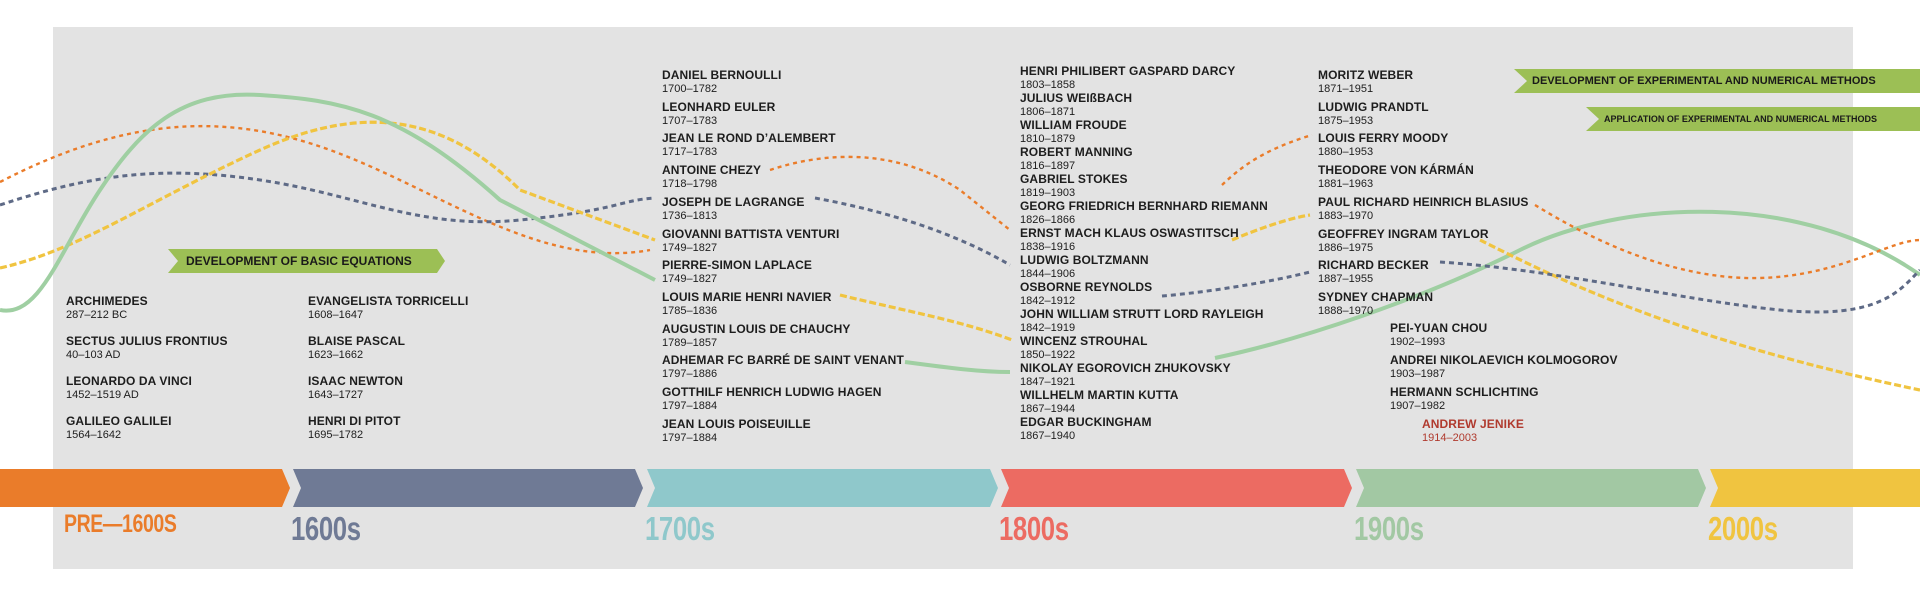 The height and width of the screenshot is (600, 1920). I want to click on person-name: MORITZ WEBER, so click(1366, 75).